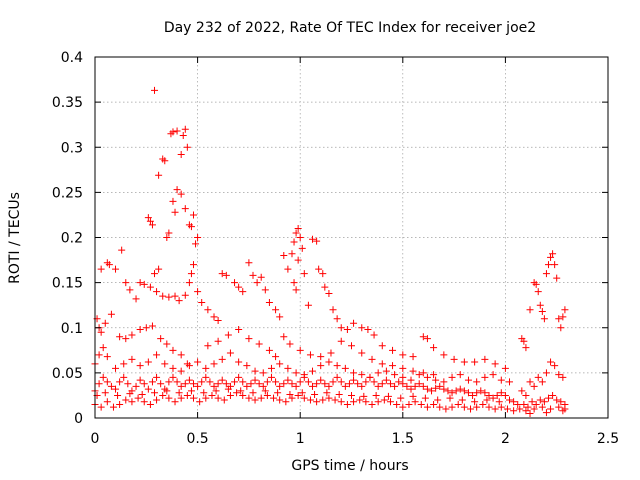 This screenshot has width=640, height=480. Describe the element at coordinates (78, 419) in the screenshot. I see `y-tick-label: 0` at that location.